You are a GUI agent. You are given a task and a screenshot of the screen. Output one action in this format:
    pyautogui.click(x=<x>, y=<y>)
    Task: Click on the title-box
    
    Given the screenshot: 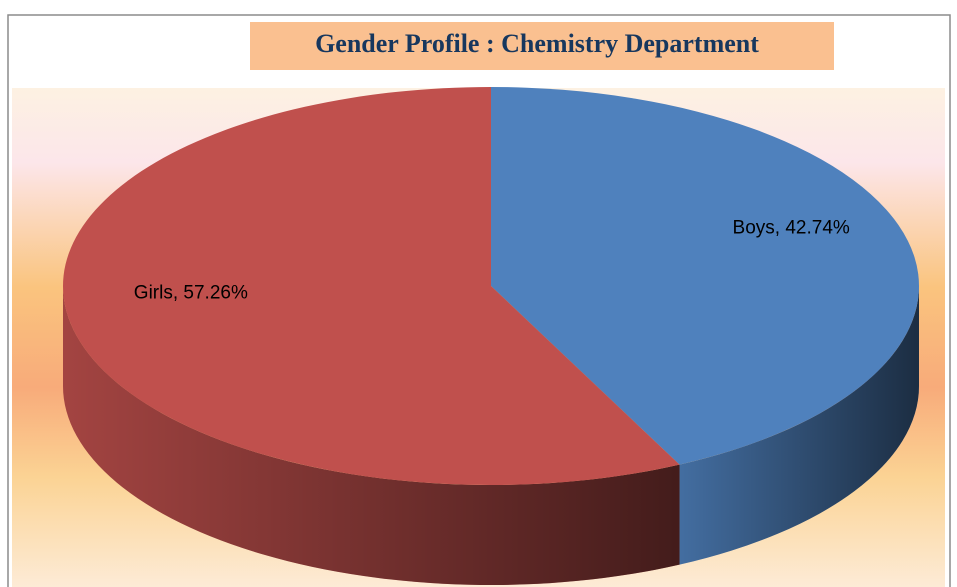 What is the action you would take?
    pyautogui.click(x=542, y=46)
    